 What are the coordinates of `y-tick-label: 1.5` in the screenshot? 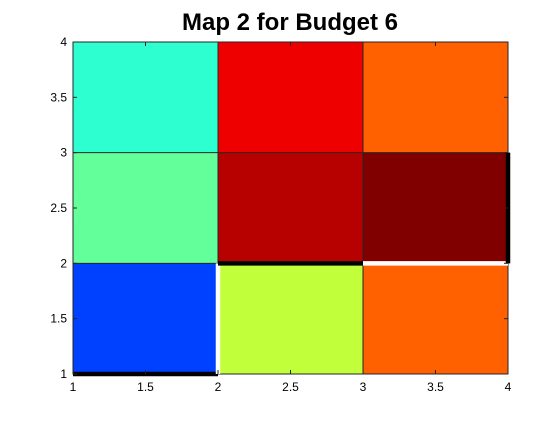 It's located at (58, 319).